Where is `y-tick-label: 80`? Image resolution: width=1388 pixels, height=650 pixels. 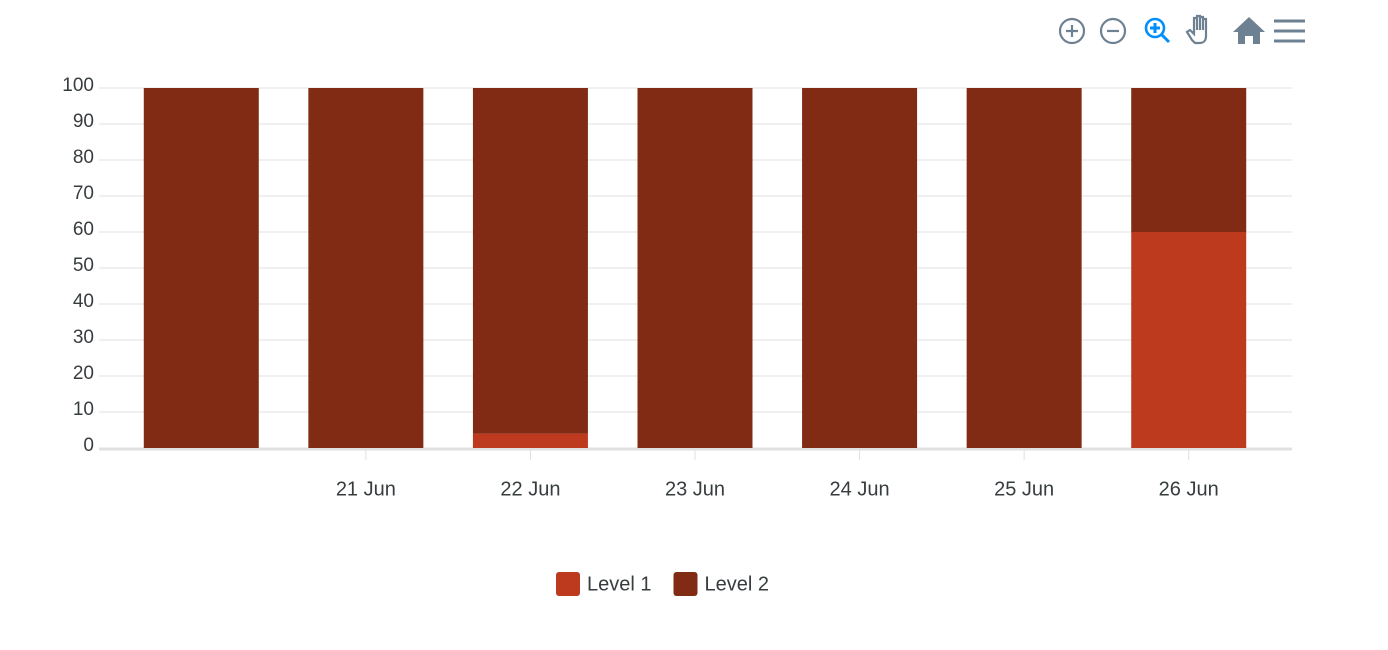
y-tick-label: 80 is located at coordinates (83, 157).